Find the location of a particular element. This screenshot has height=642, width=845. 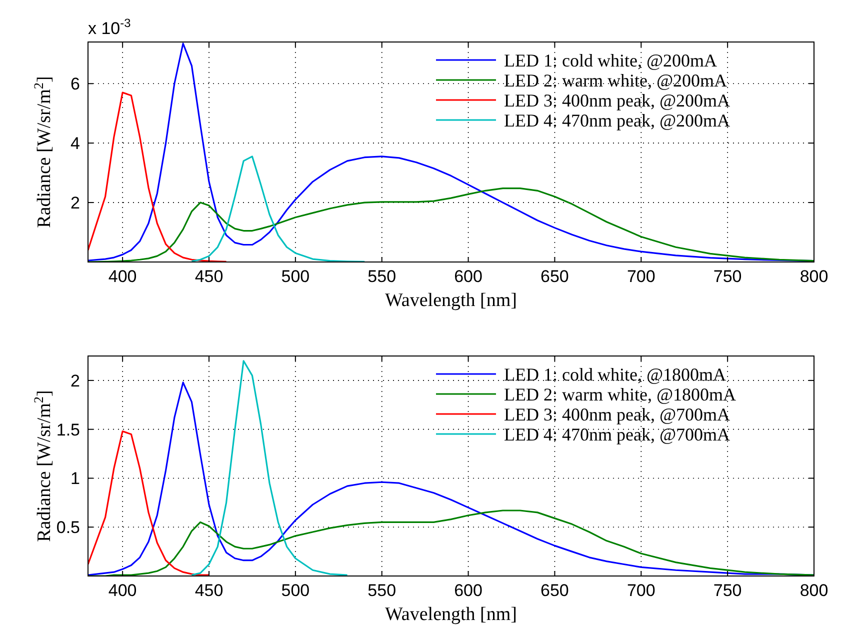

legend-label: LED 2: warm white, @200mA is located at coordinates (616, 80).